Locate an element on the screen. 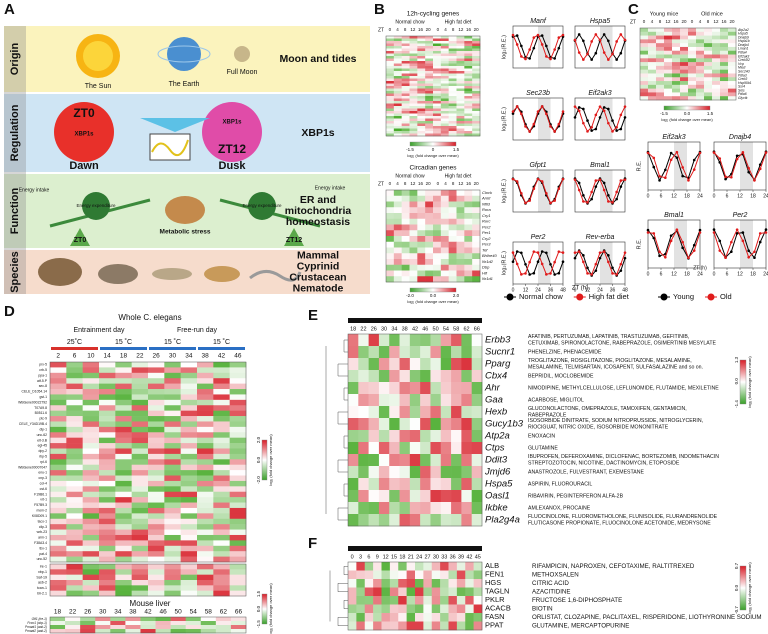  dendrogram is located at coordinates (342, 466).